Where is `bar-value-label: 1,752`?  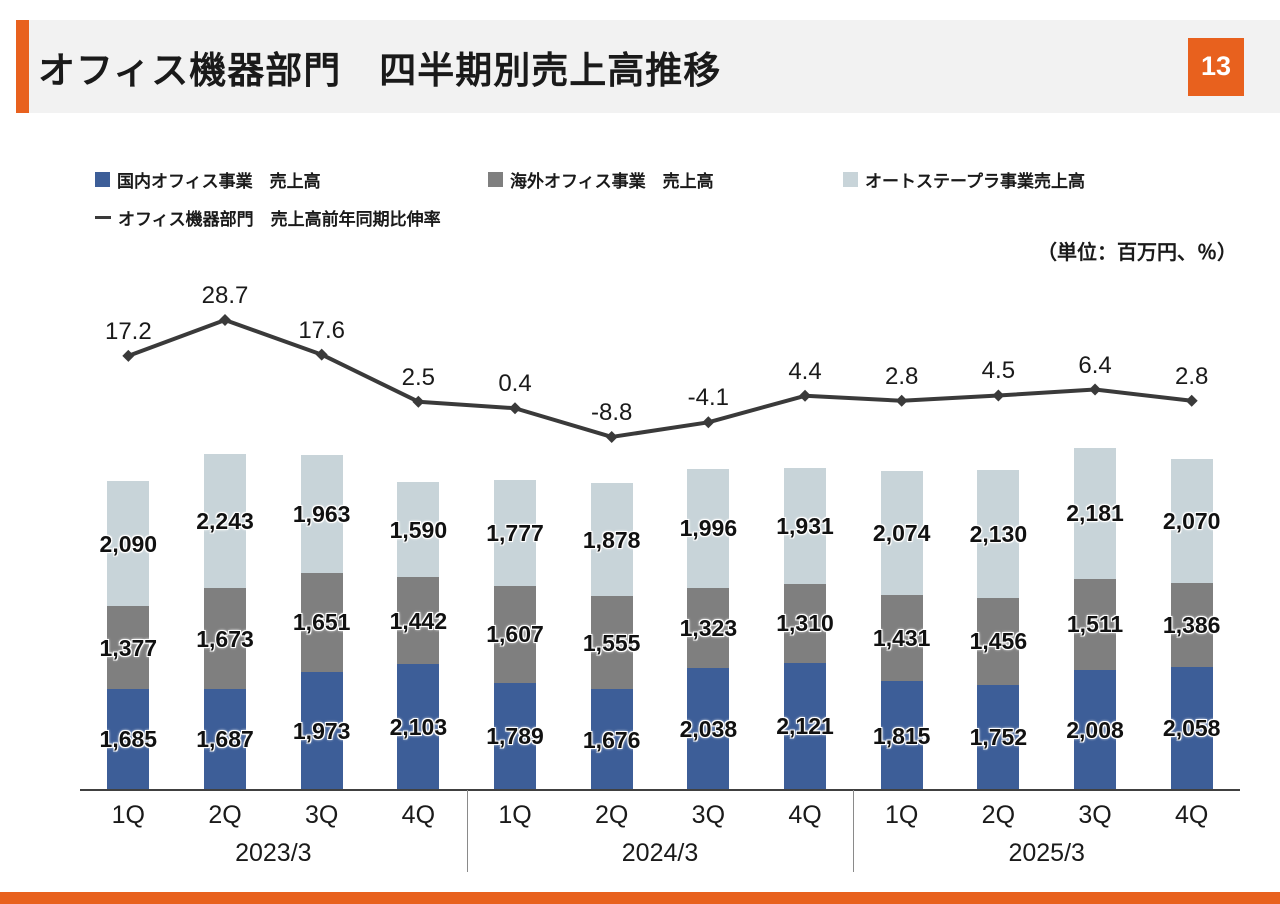 bar-value-label: 1,752 is located at coordinates (998, 737).